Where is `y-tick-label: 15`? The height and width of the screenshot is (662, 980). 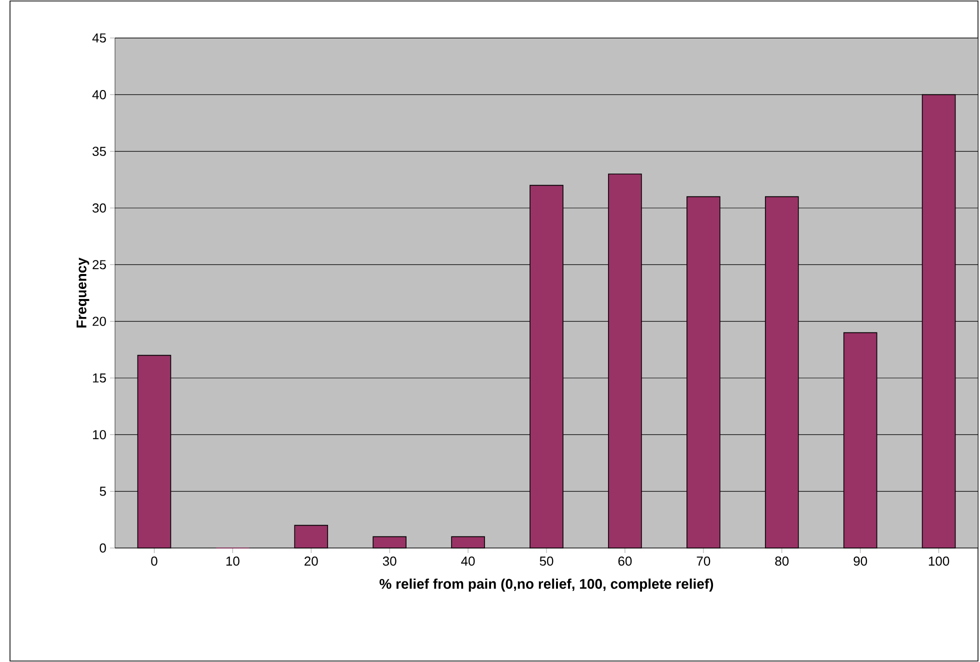
y-tick-label: 15 is located at coordinates (99, 378).